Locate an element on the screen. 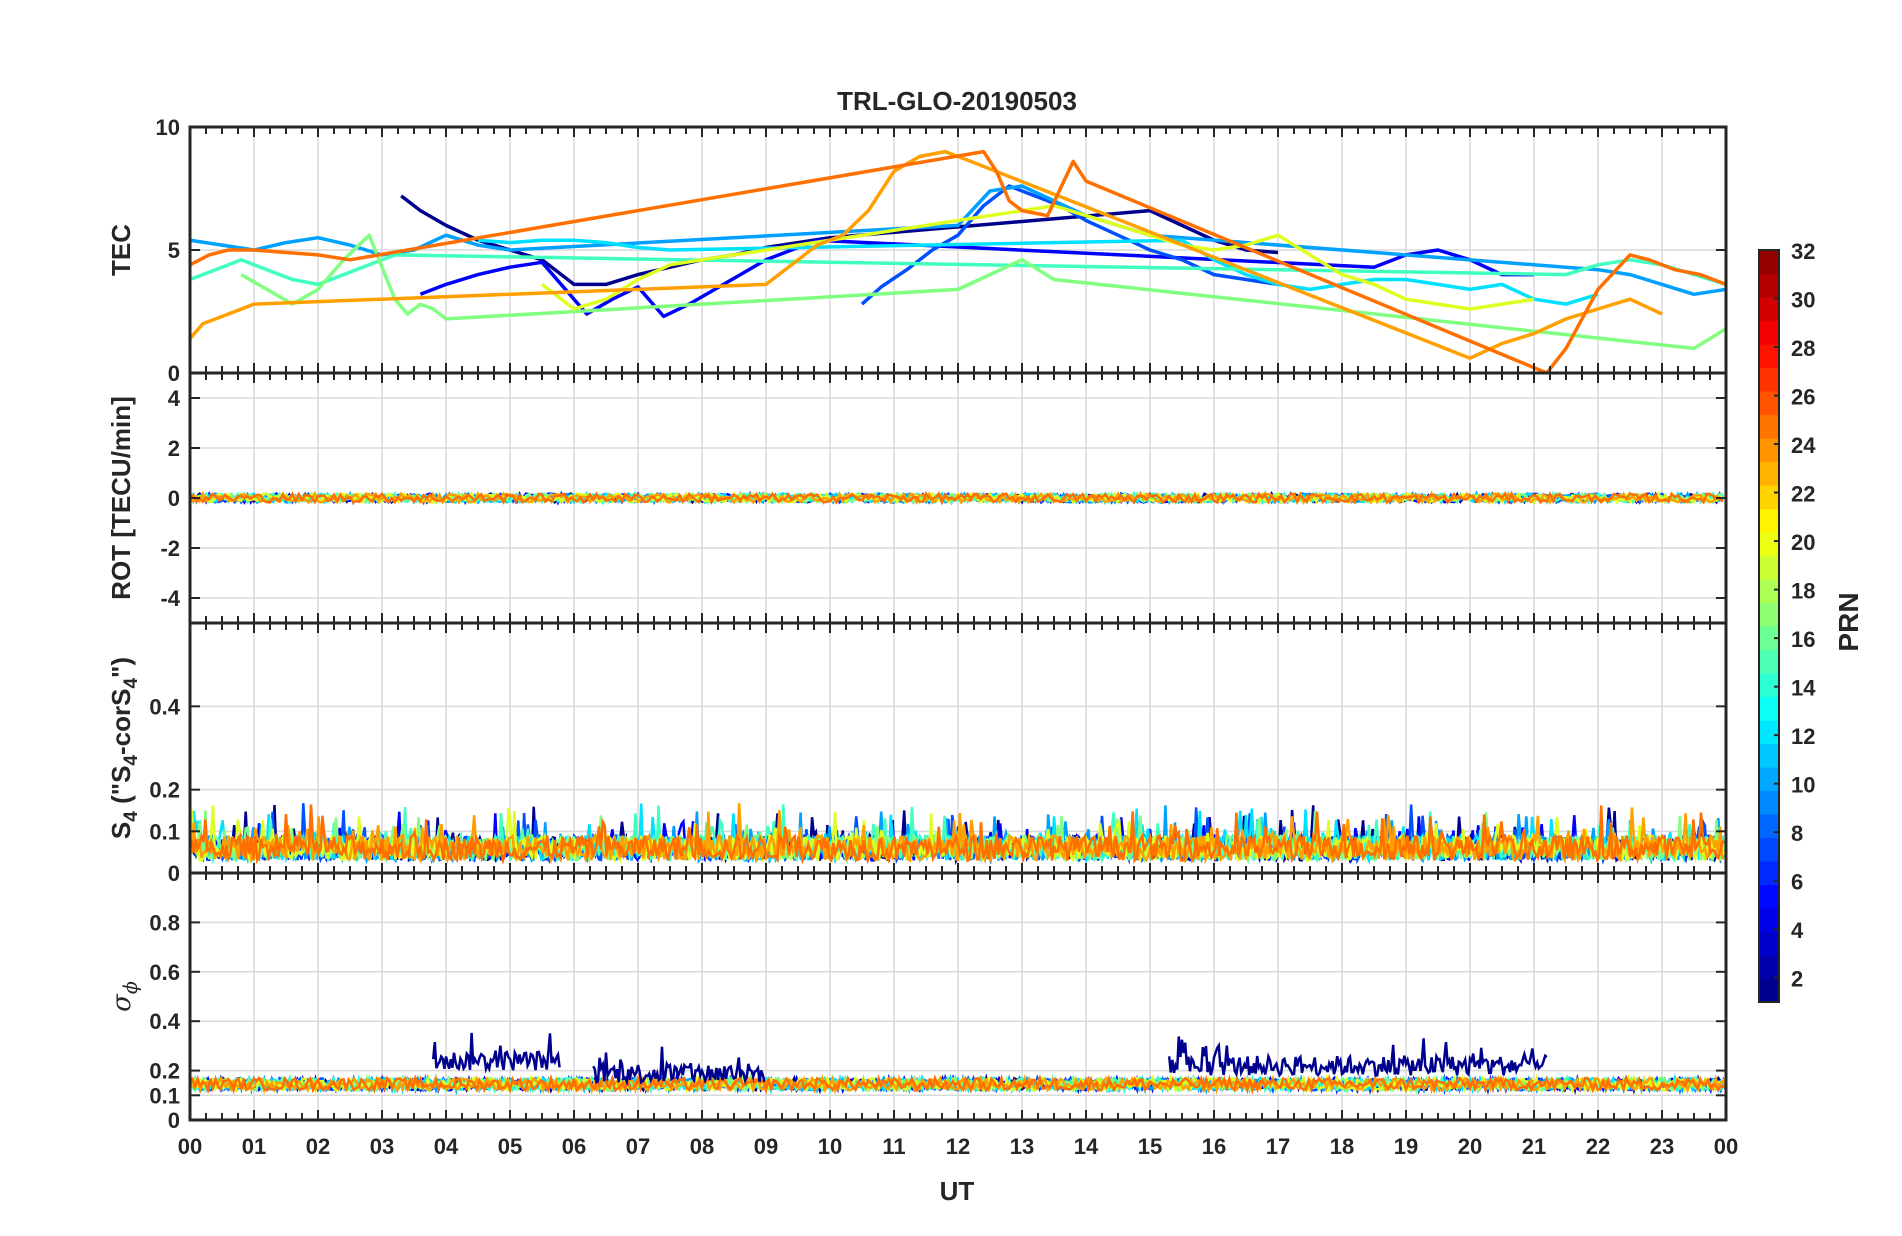  x-tick-label: 20 is located at coordinates (1470, 1146).